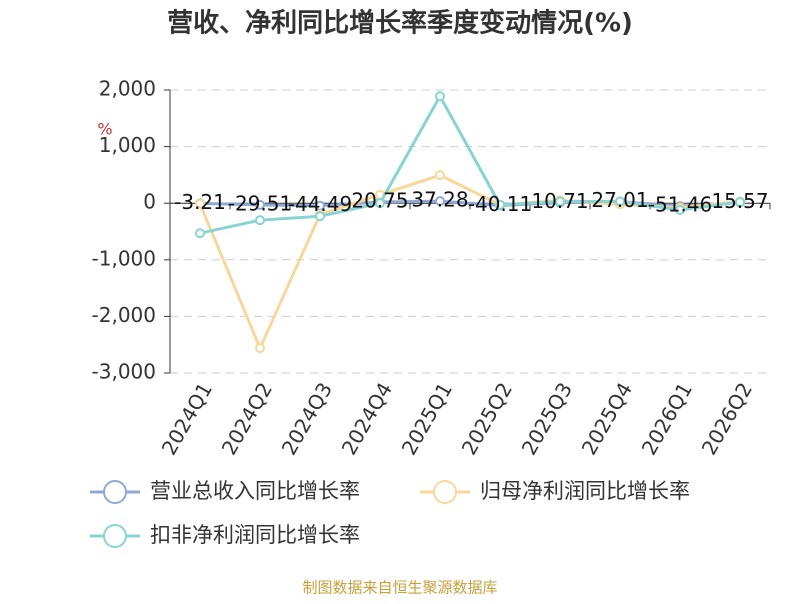  Describe the element at coordinates (124, 258) in the screenshot. I see `y-tick-label: -1,000` at that location.